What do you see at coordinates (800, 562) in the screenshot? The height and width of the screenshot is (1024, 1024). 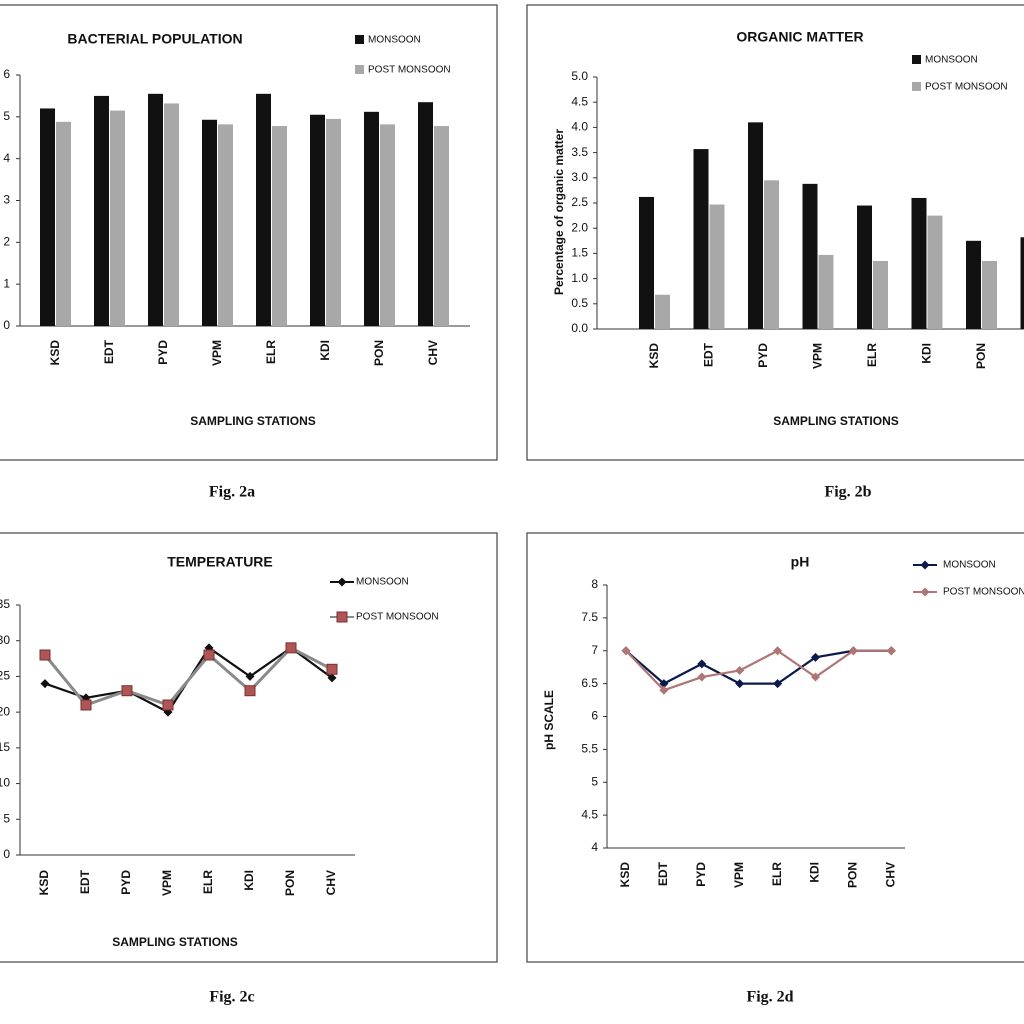 I see `chart-title: pH` at bounding box center [800, 562].